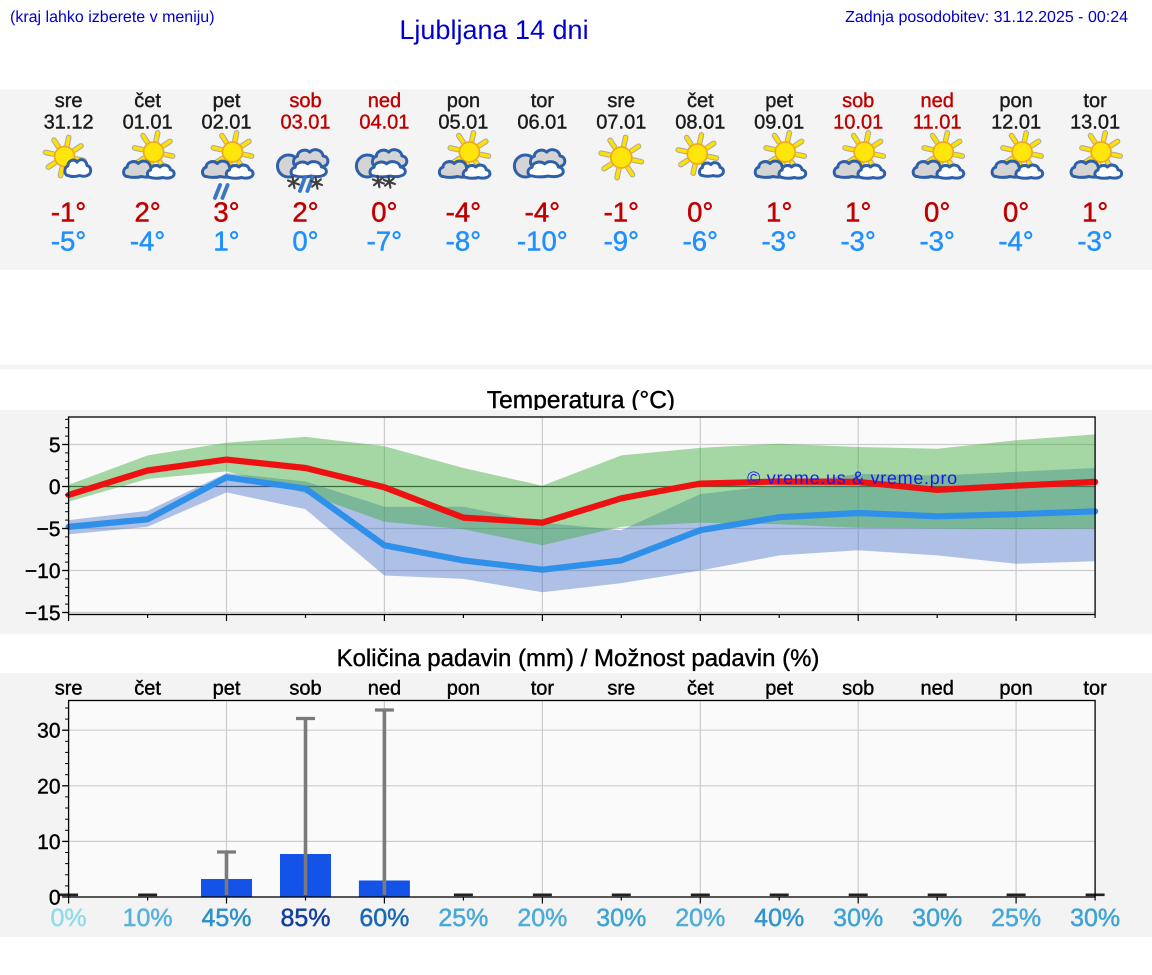 This screenshot has height=975, width=1152. I want to click on svg-text: 05.01, so click(463, 123).